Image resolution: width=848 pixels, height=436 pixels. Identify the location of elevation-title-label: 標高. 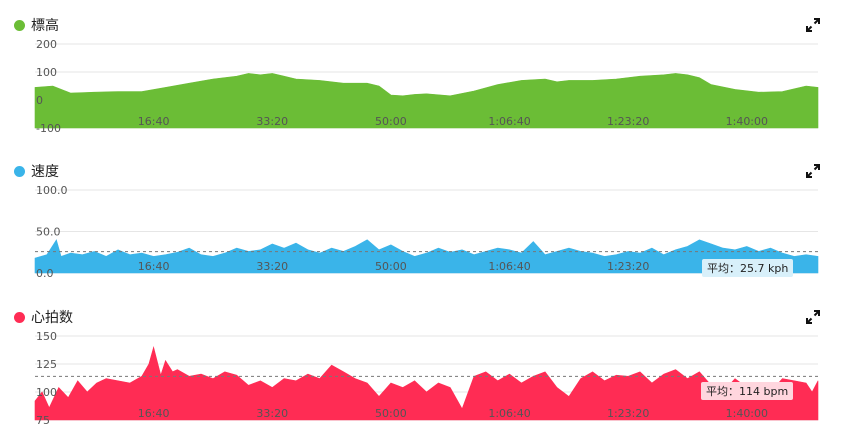
(45, 26).